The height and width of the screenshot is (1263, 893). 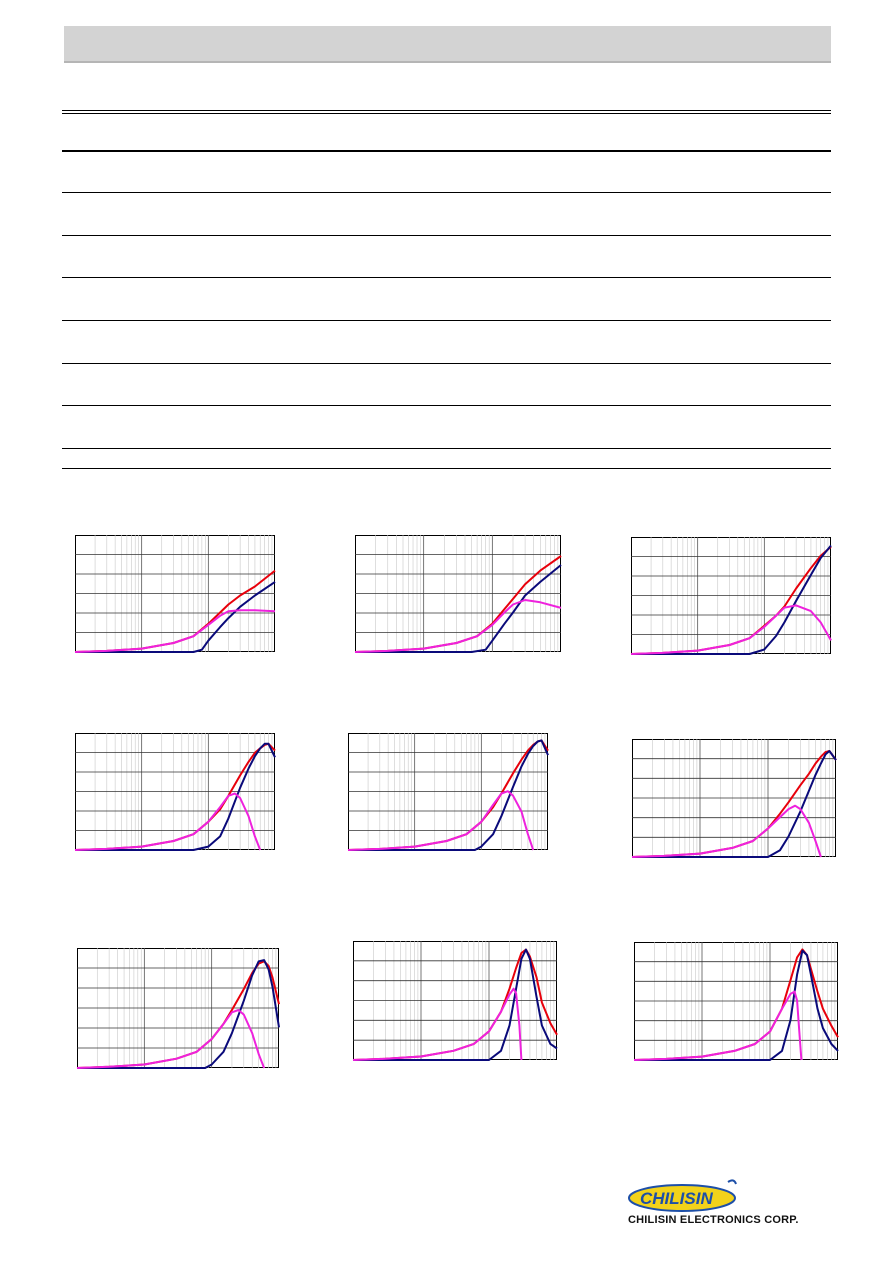 I want to click on logo-text: CHILISIN, so click(x=676, y=1198).